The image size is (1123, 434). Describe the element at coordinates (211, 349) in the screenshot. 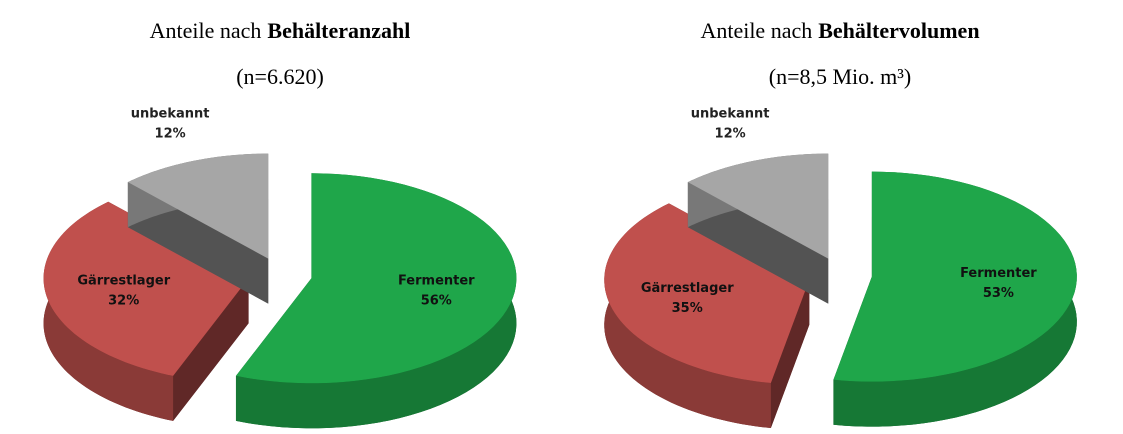

I see `slice-wall` at that location.